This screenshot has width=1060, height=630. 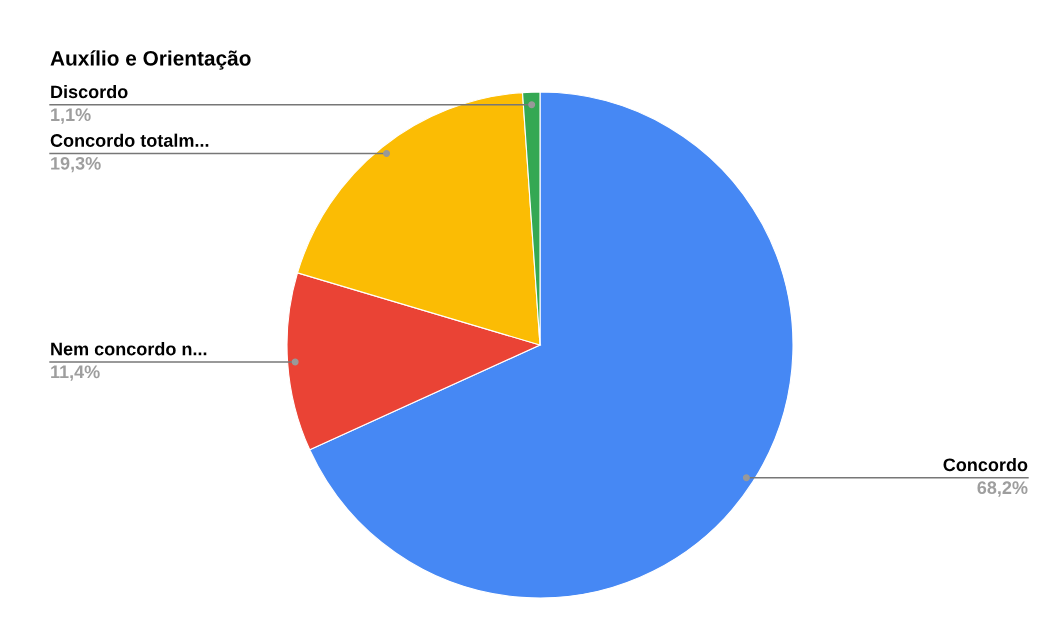 I want to click on data-label: 11,4%, so click(x=75, y=373).